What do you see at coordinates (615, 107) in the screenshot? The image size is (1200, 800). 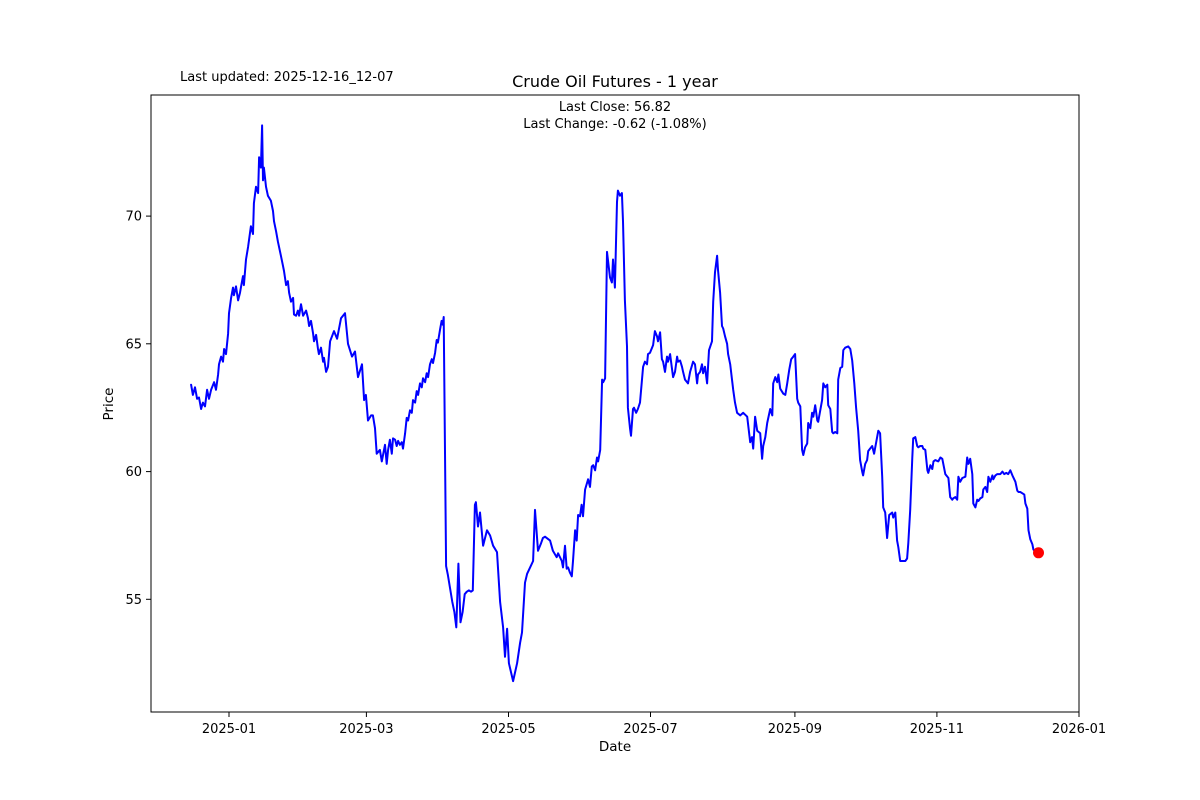 I see `subtitle-last-close: Last Close: 56.82` at bounding box center [615, 107].